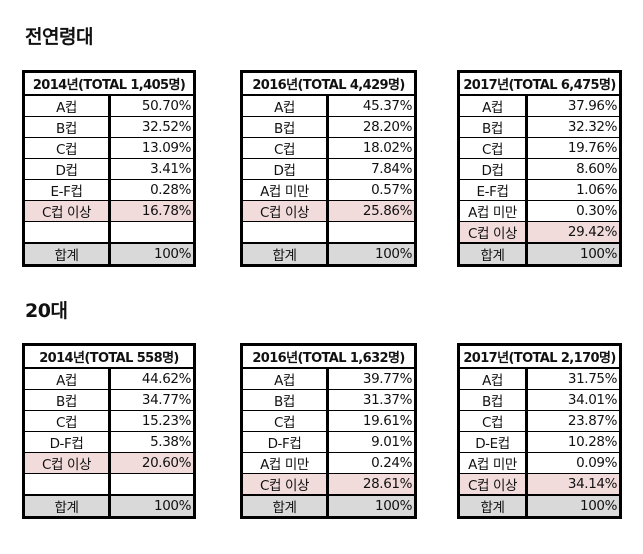 This screenshot has height=554, width=643. What do you see at coordinates (152, 169) in the screenshot?
I see `row-value: 3.41%` at bounding box center [152, 169].